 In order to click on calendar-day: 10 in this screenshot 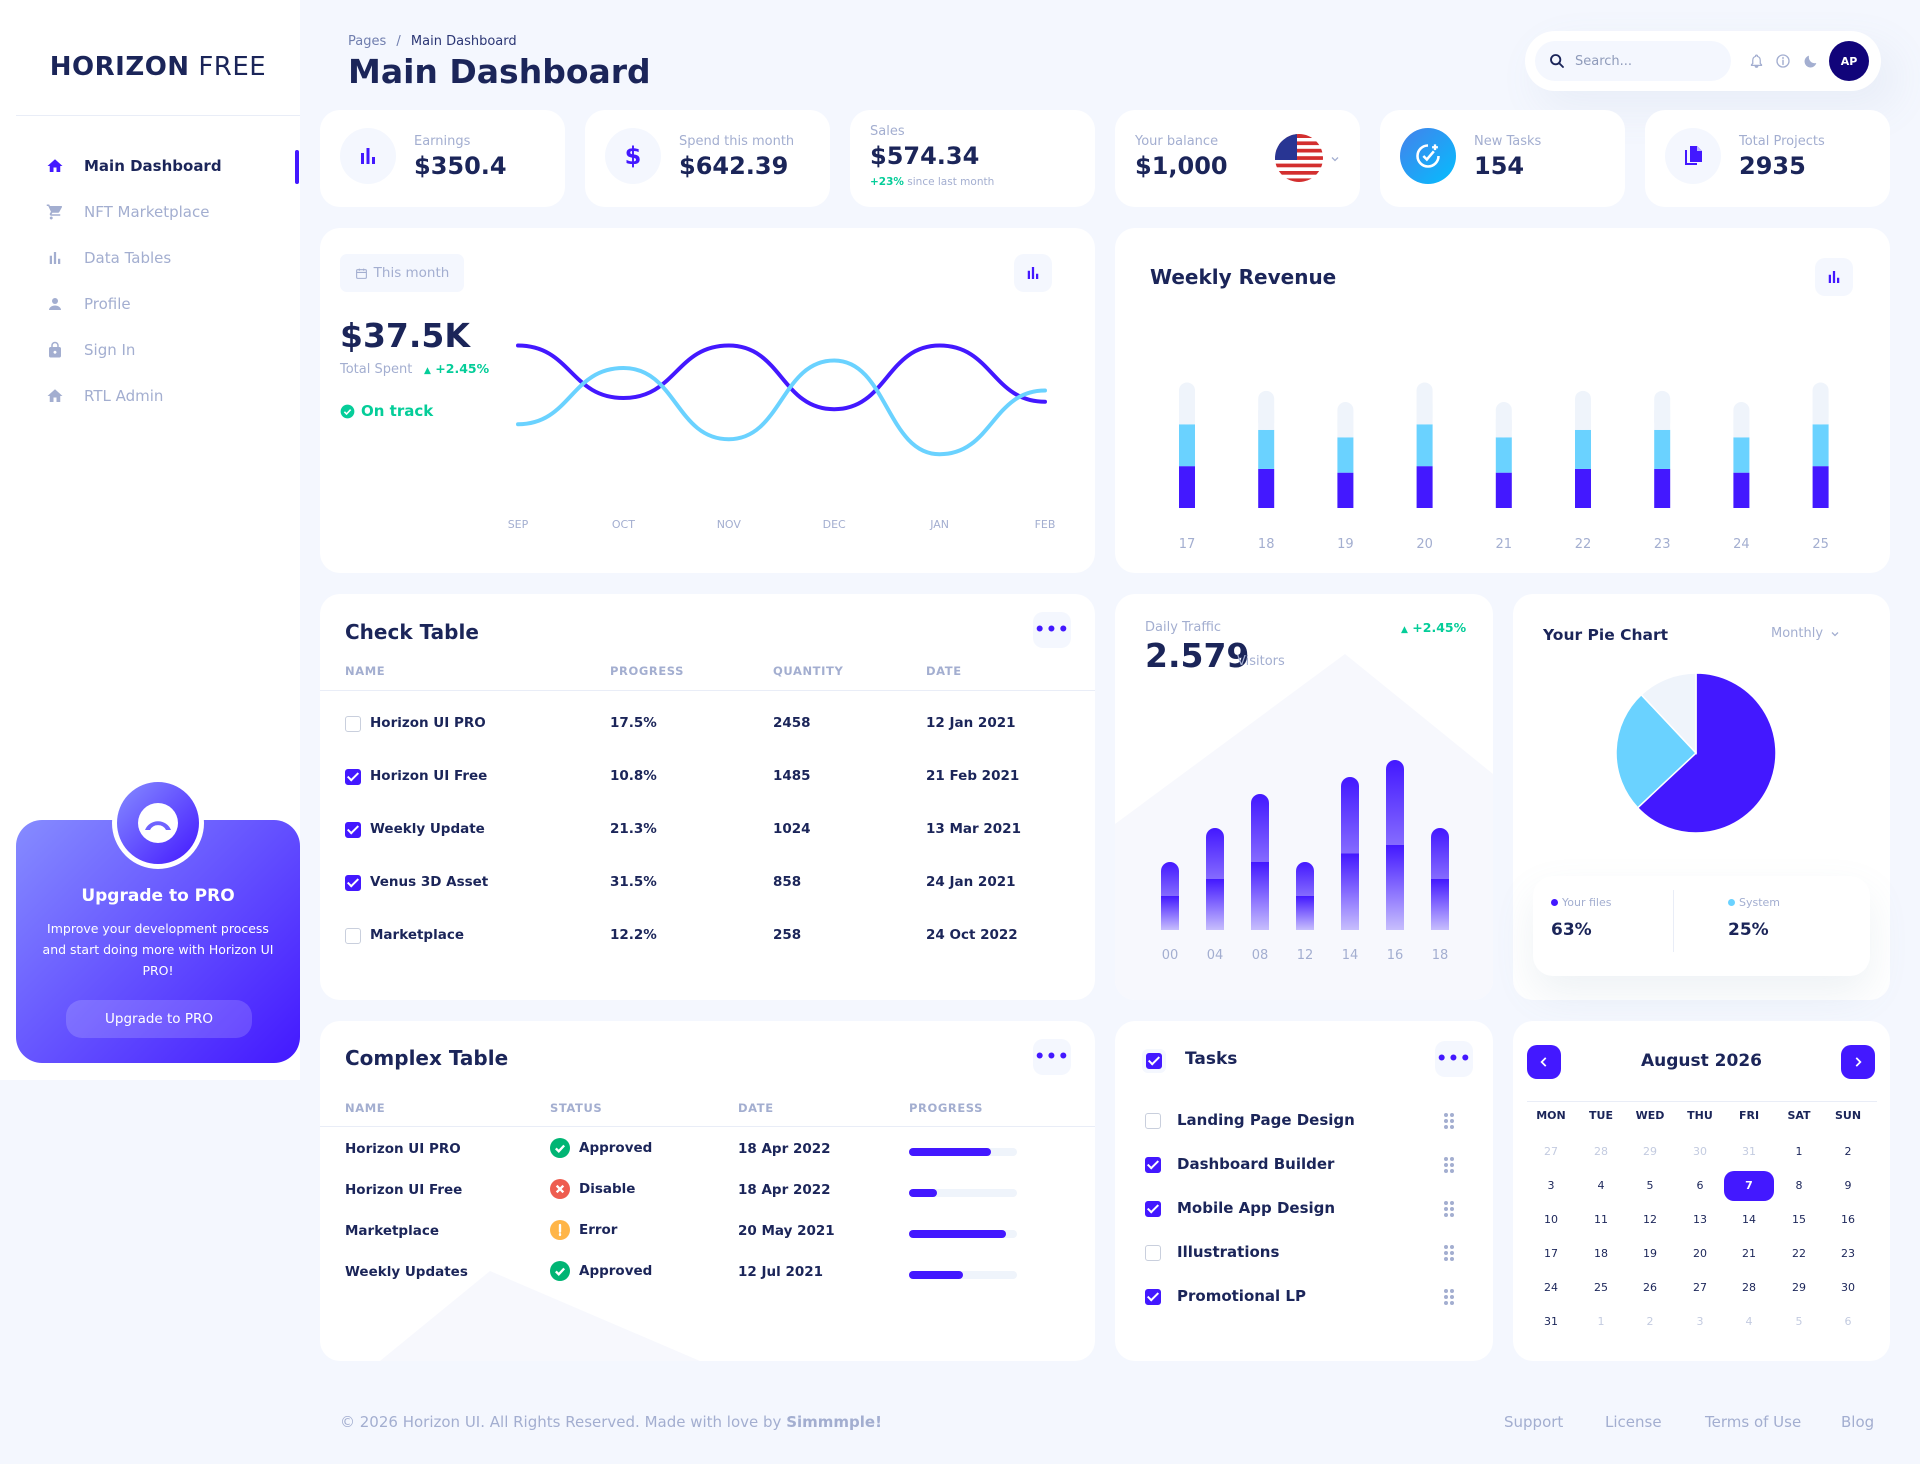, I will do `click(1551, 1219)`.